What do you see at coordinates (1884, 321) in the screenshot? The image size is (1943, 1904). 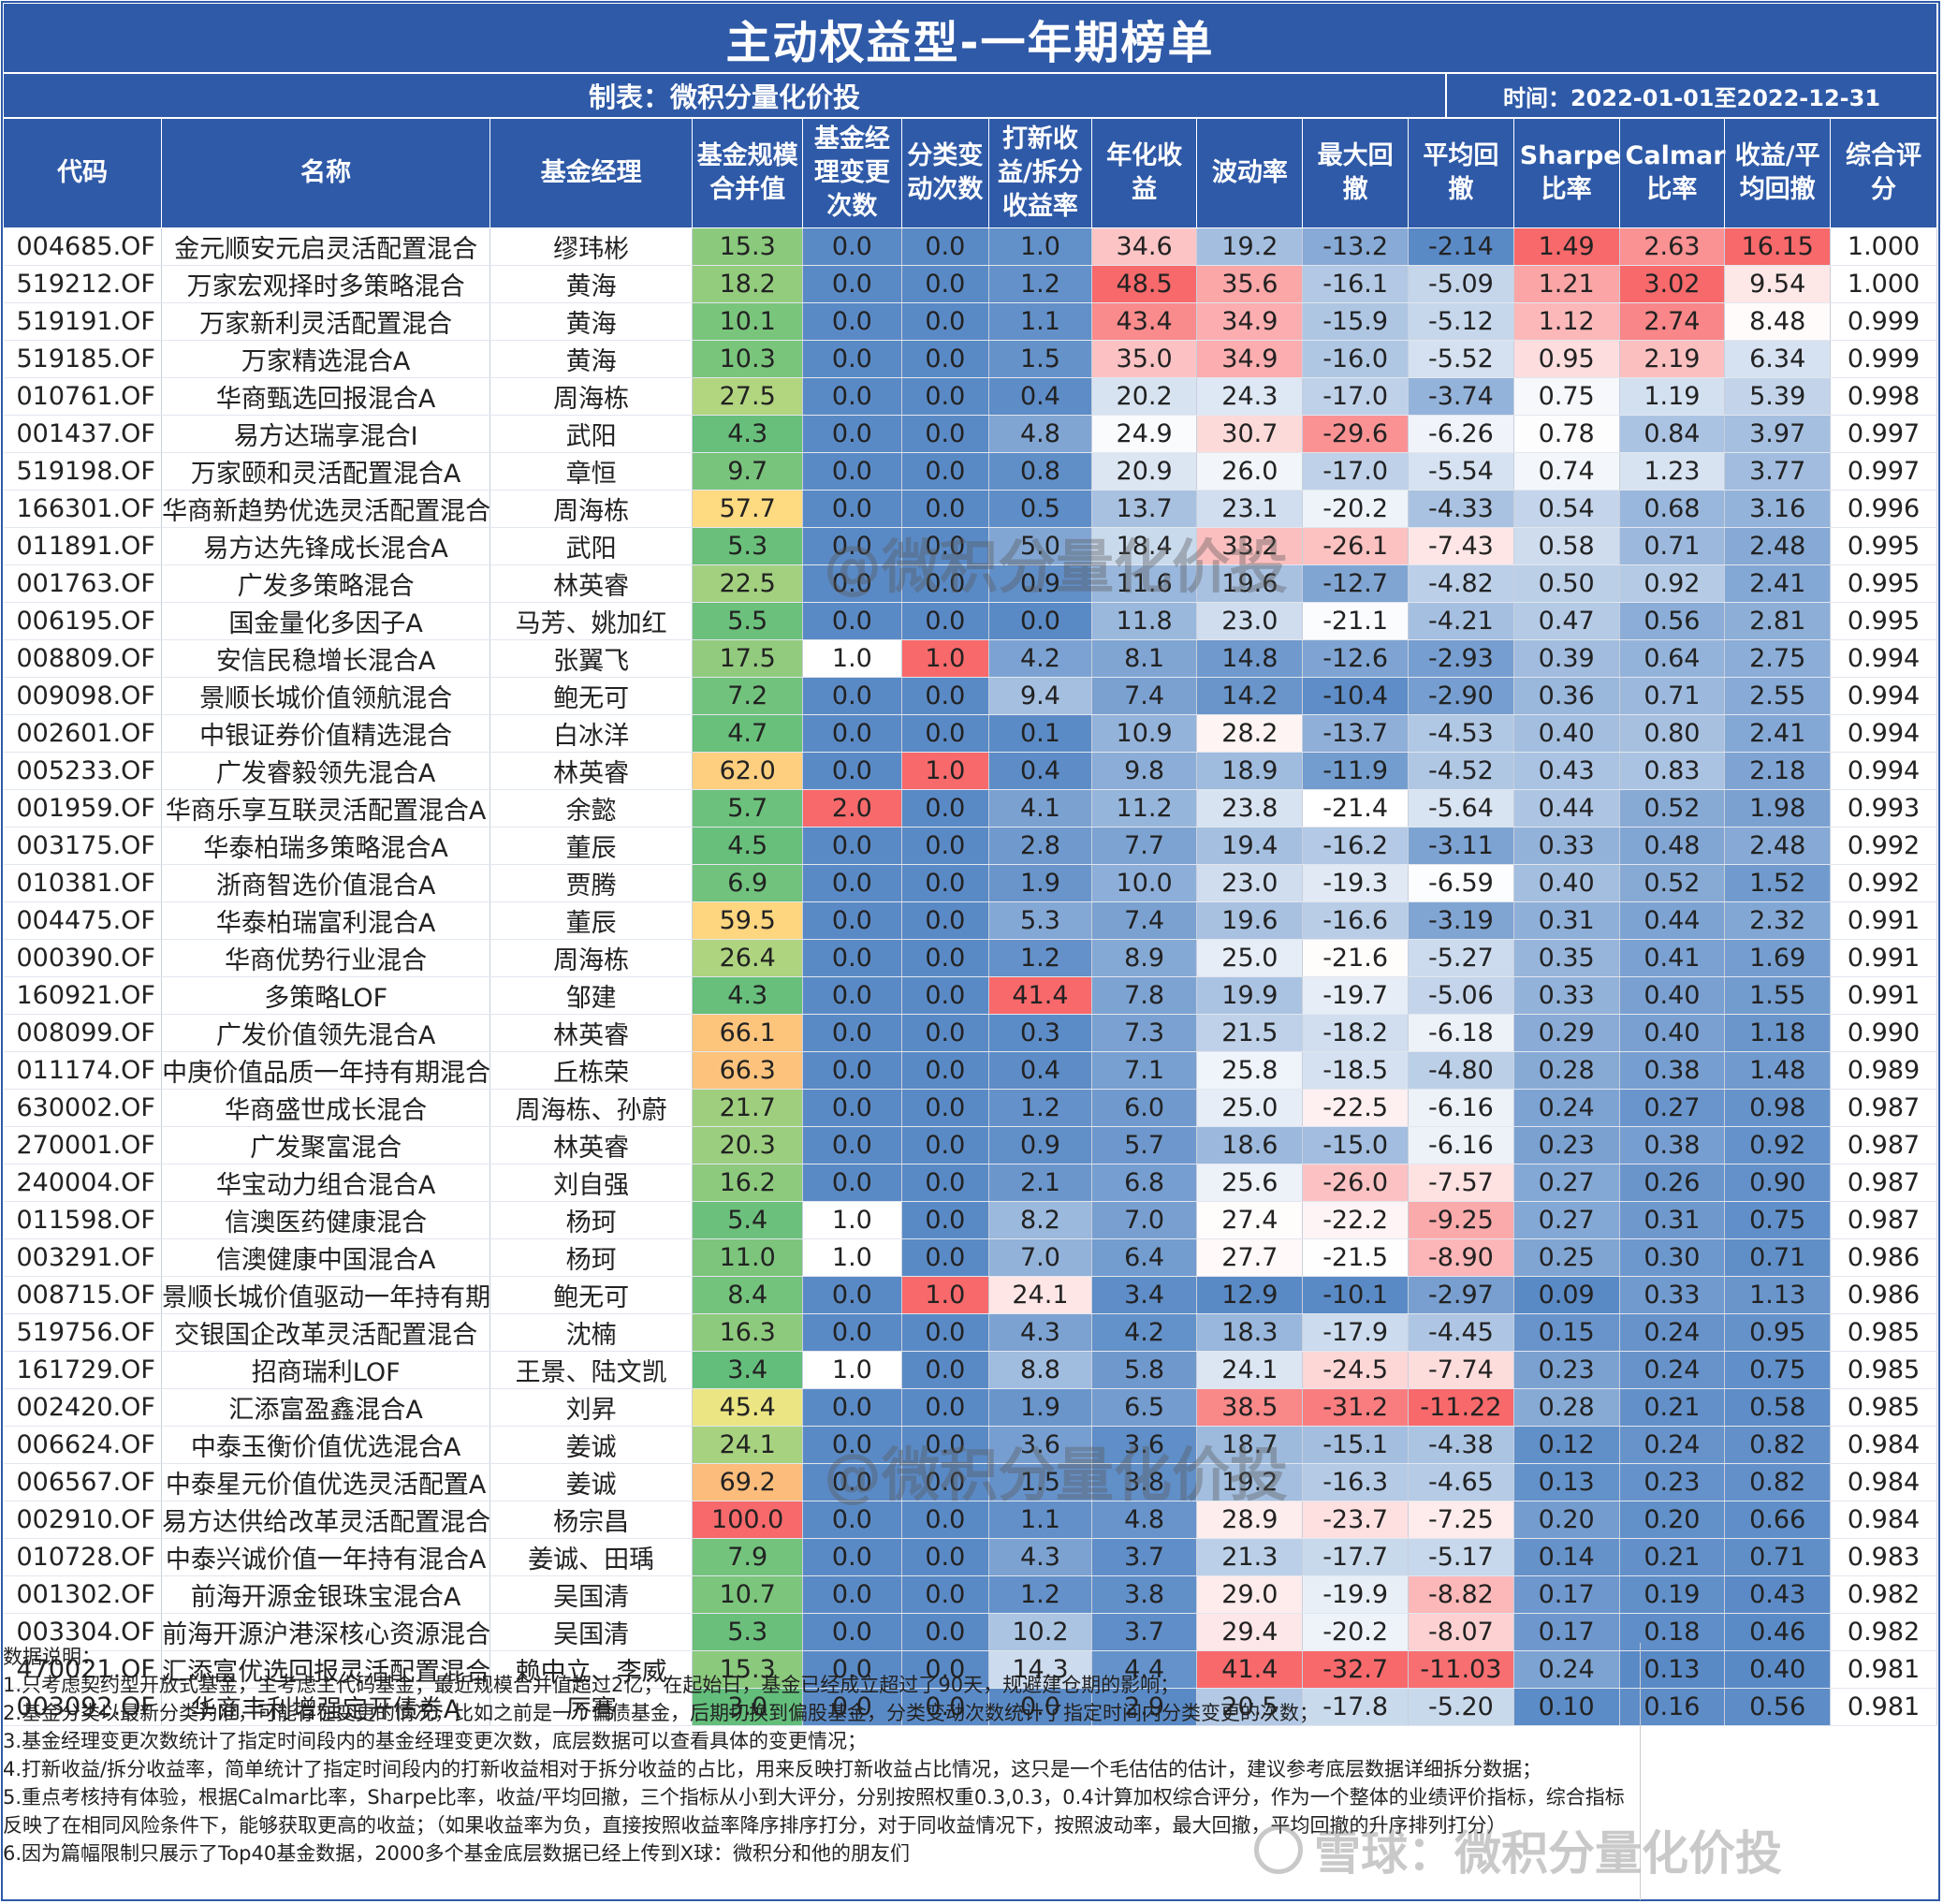 I see `score-cell: 0.999` at bounding box center [1884, 321].